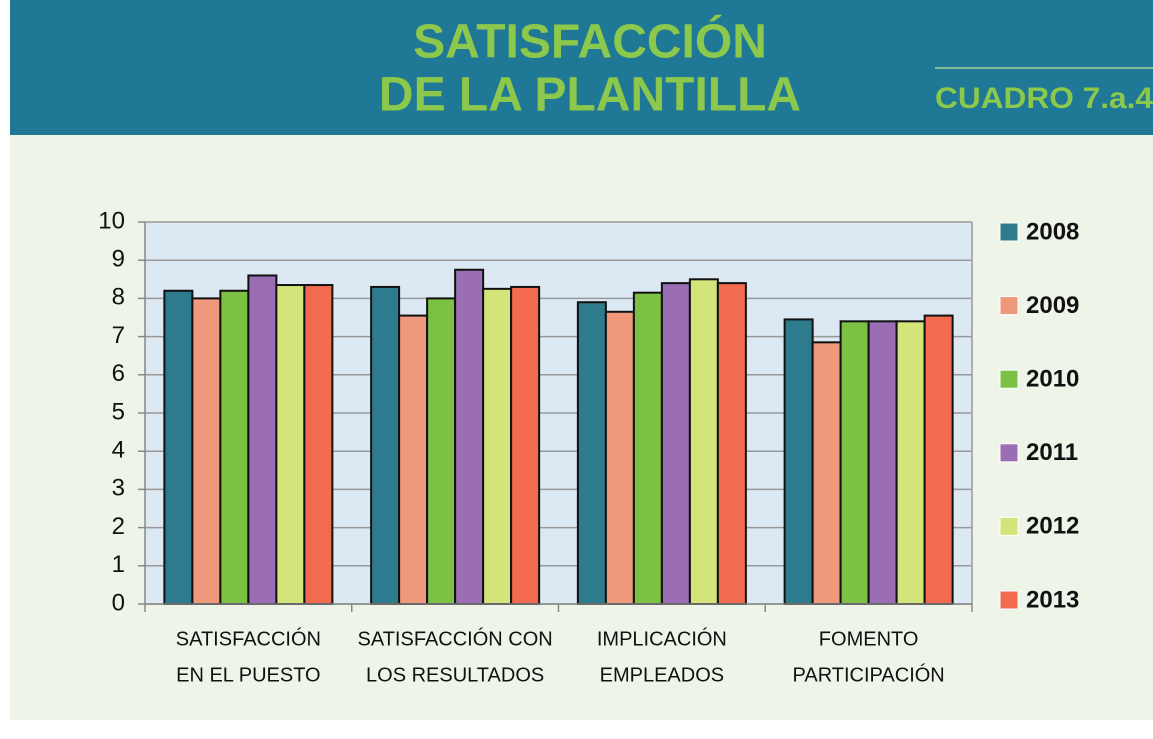  I want to click on legend-label: 2013, so click(1052, 599).